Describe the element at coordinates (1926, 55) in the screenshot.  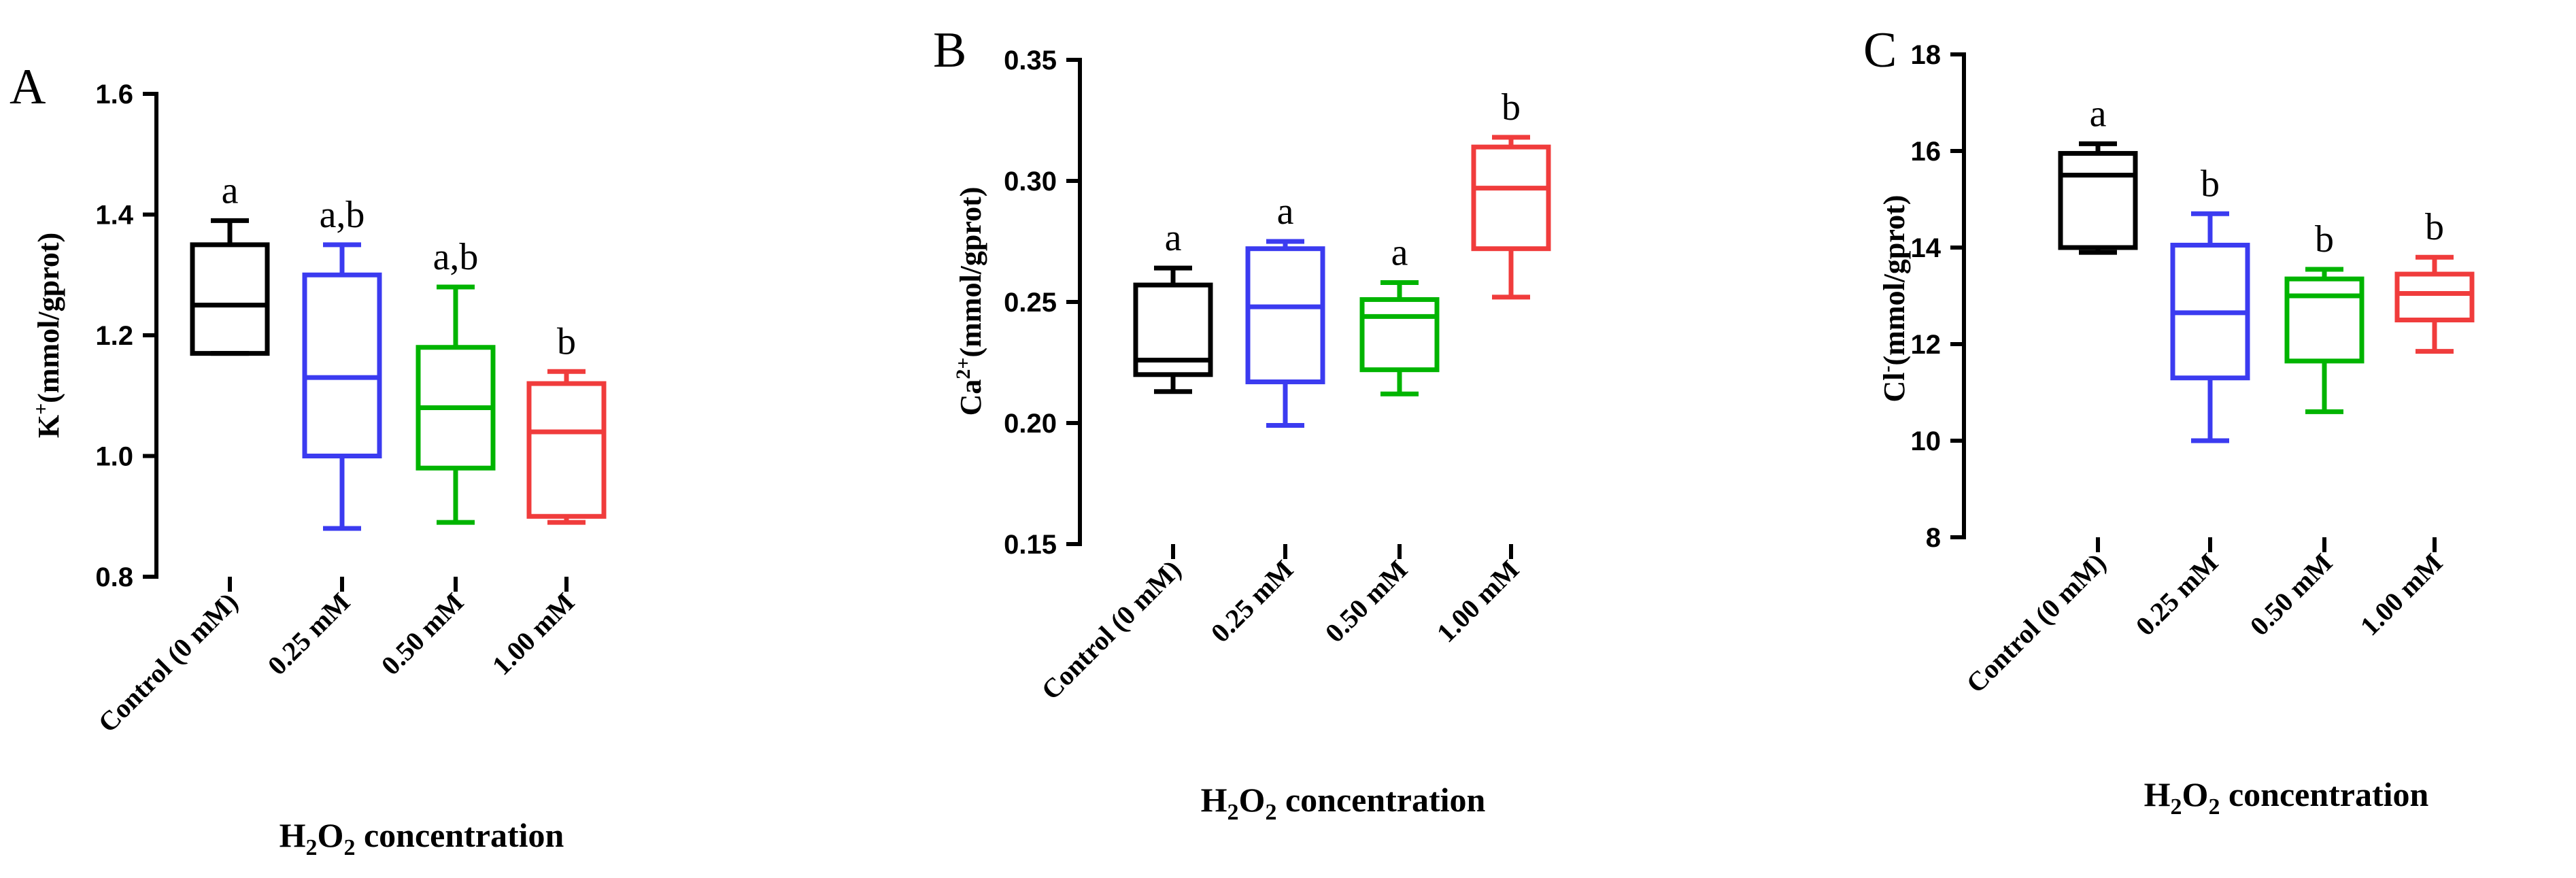
I see `y-tick-label: 18` at that location.